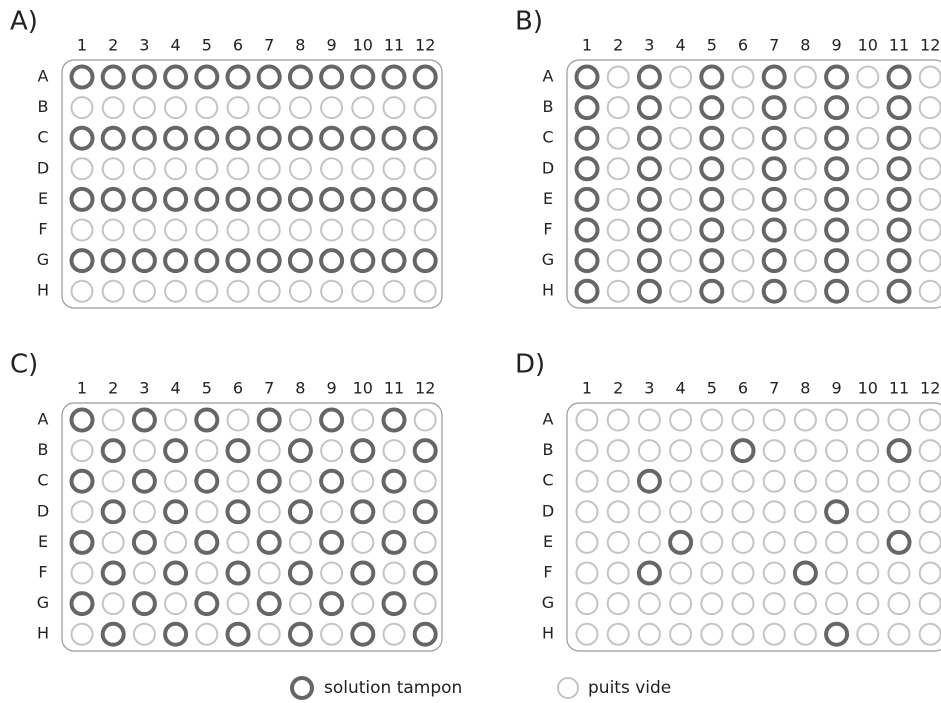 The width and height of the screenshot is (941, 703). What do you see at coordinates (529, 22) in the screenshot?
I see `panel-label: B)` at bounding box center [529, 22].